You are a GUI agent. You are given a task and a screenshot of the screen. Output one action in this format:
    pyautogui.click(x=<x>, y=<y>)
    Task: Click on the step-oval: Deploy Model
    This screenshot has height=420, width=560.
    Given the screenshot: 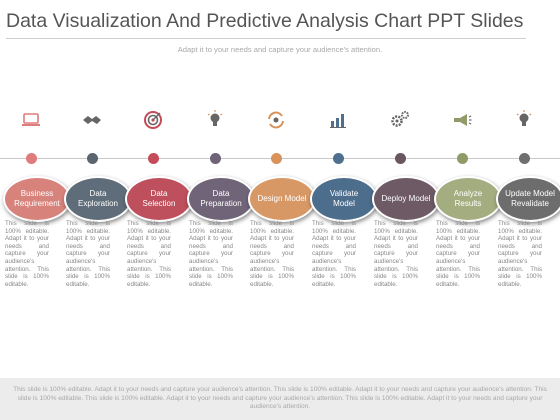 What is the action you would take?
    pyautogui.click(x=406, y=199)
    